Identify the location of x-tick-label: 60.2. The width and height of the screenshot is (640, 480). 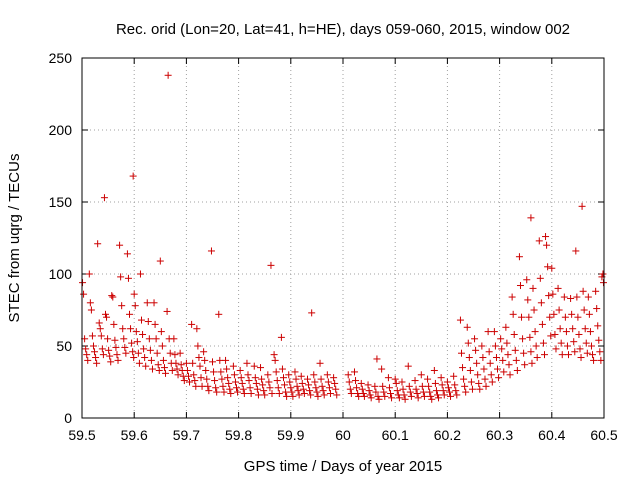
(447, 435).